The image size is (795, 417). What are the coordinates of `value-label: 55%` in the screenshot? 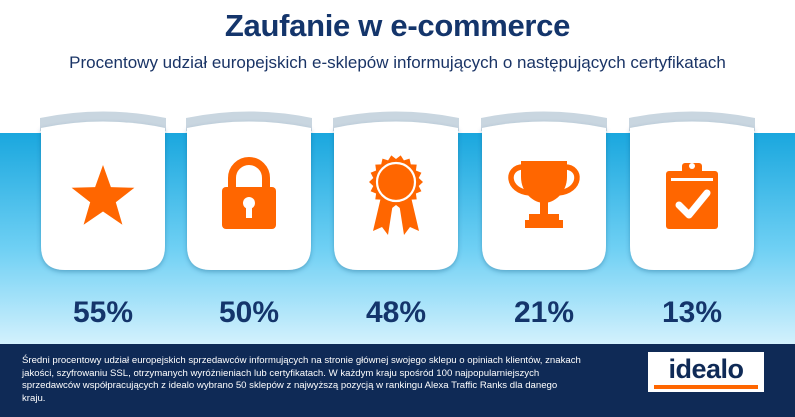 It's located at (103, 312).